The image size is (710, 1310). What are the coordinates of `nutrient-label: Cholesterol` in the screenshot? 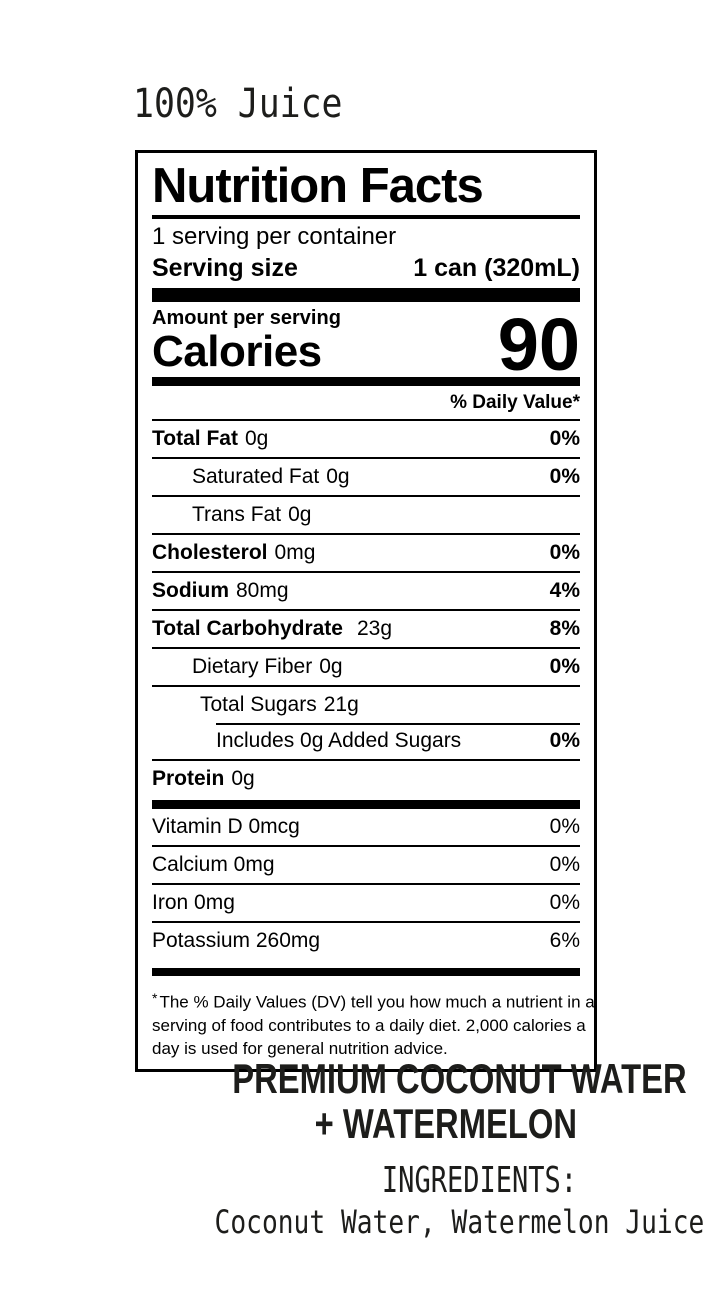 It's located at (210, 552).